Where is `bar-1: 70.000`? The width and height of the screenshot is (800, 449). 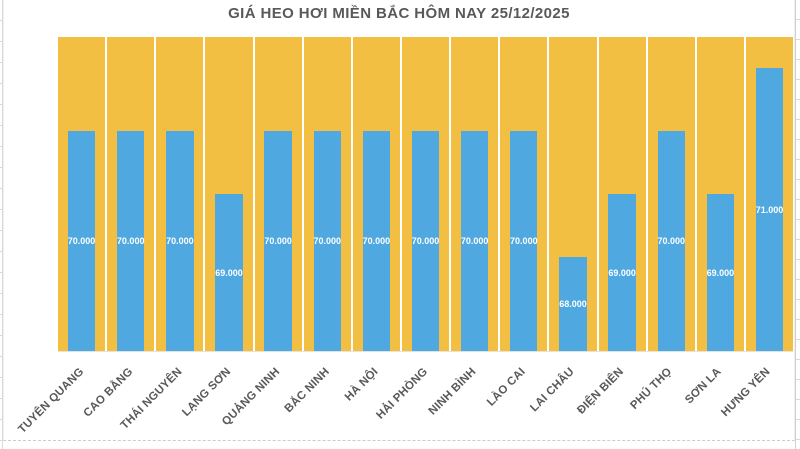 bar-1: 70.000 is located at coordinates (81, 241).